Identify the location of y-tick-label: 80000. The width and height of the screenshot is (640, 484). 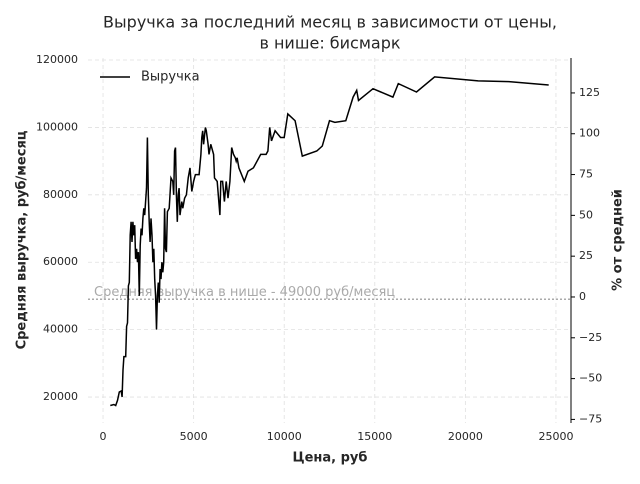
(60, 194).